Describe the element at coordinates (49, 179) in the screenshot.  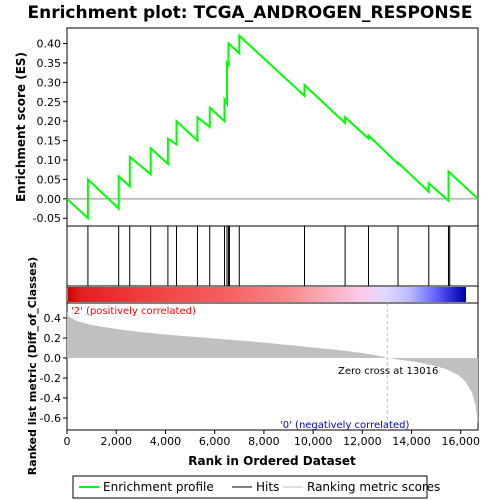
I see `es-y-tick-label: 0.05` at that location.